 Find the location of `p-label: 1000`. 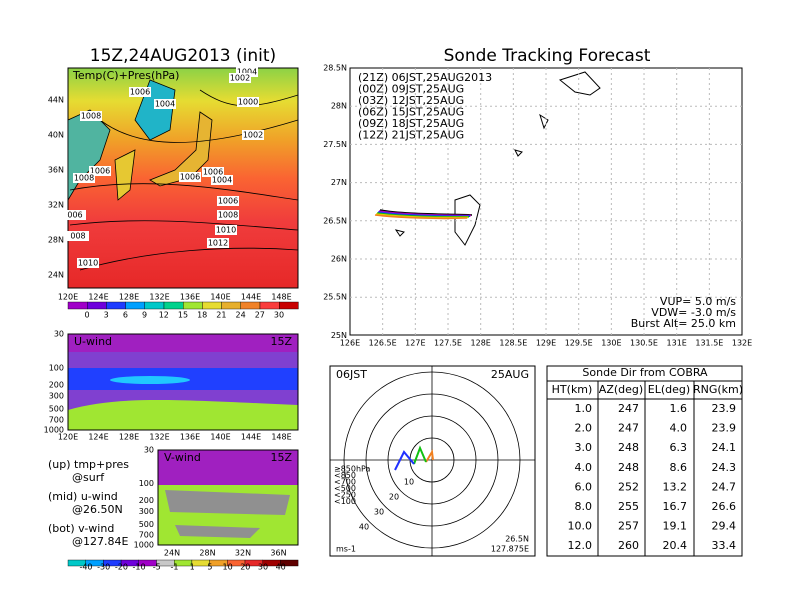

p-label: 1000 is located at coordinates (54, 430).